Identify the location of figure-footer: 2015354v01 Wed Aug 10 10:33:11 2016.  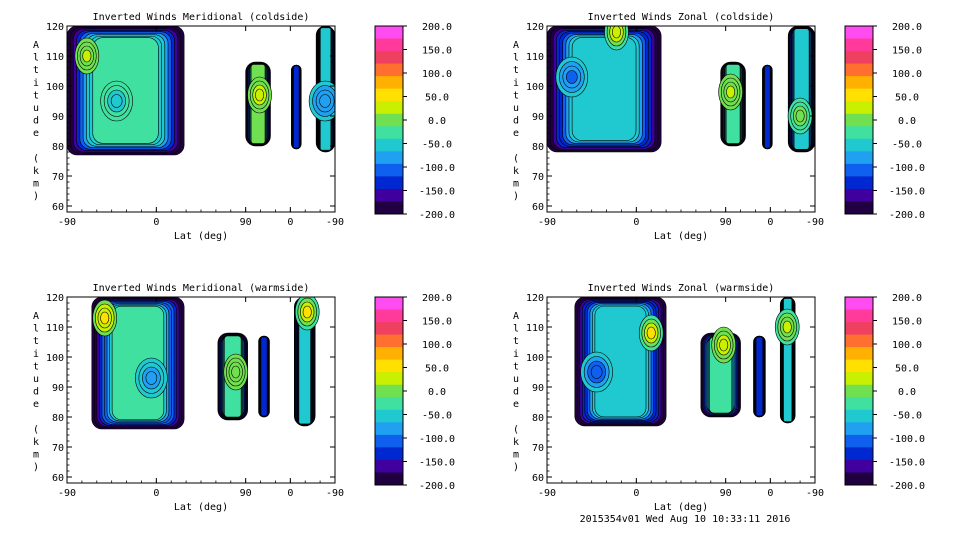
(685, 519).